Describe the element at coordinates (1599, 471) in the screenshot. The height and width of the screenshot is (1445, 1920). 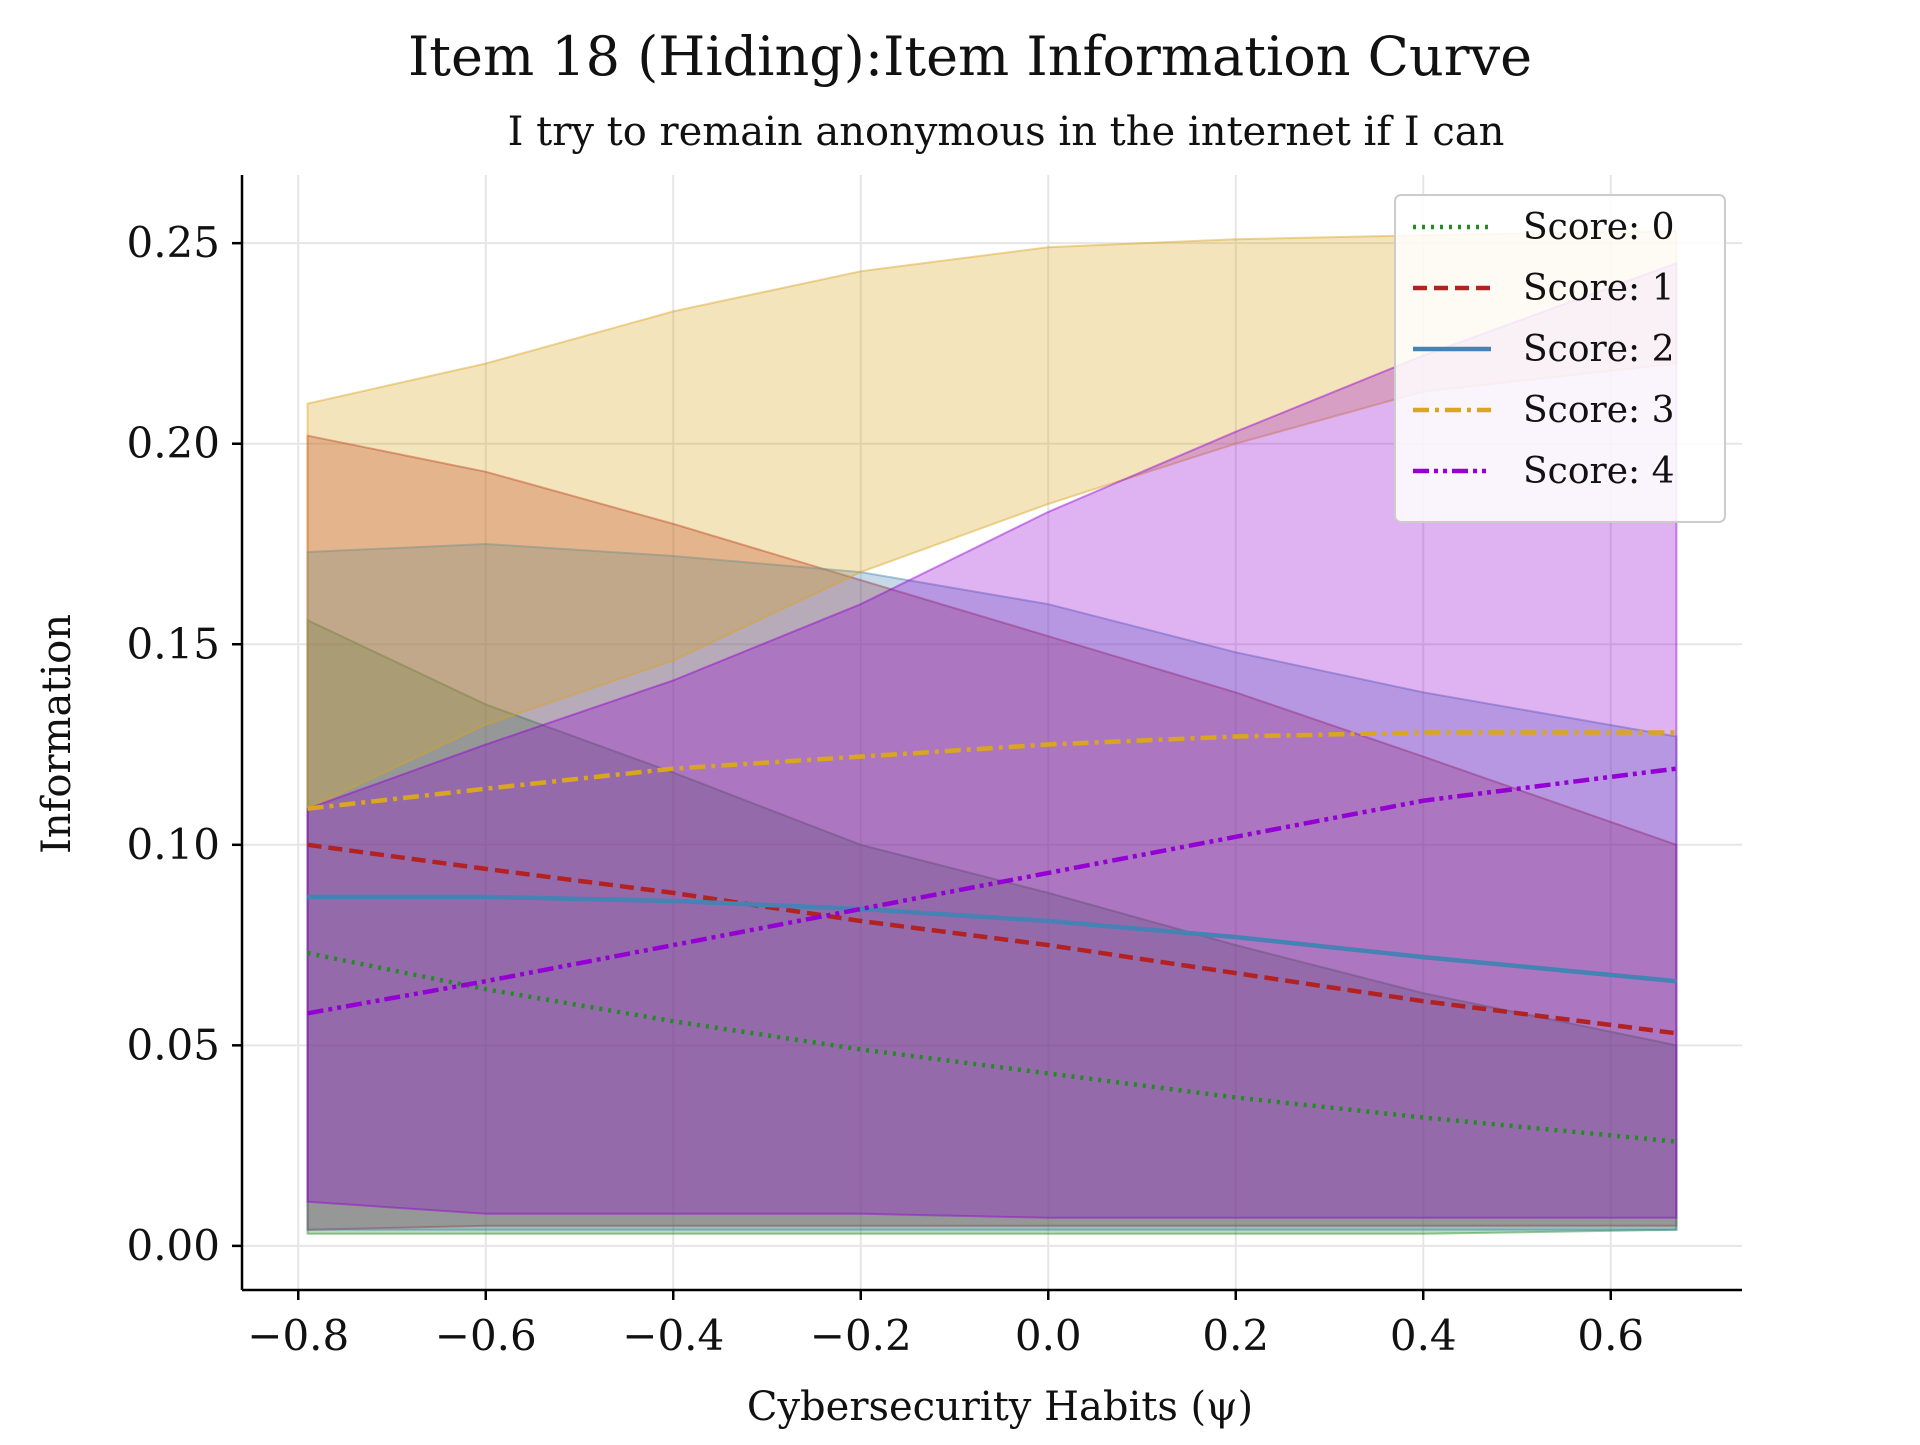
I see `legend-label-score-4: Score: 4` at that location.